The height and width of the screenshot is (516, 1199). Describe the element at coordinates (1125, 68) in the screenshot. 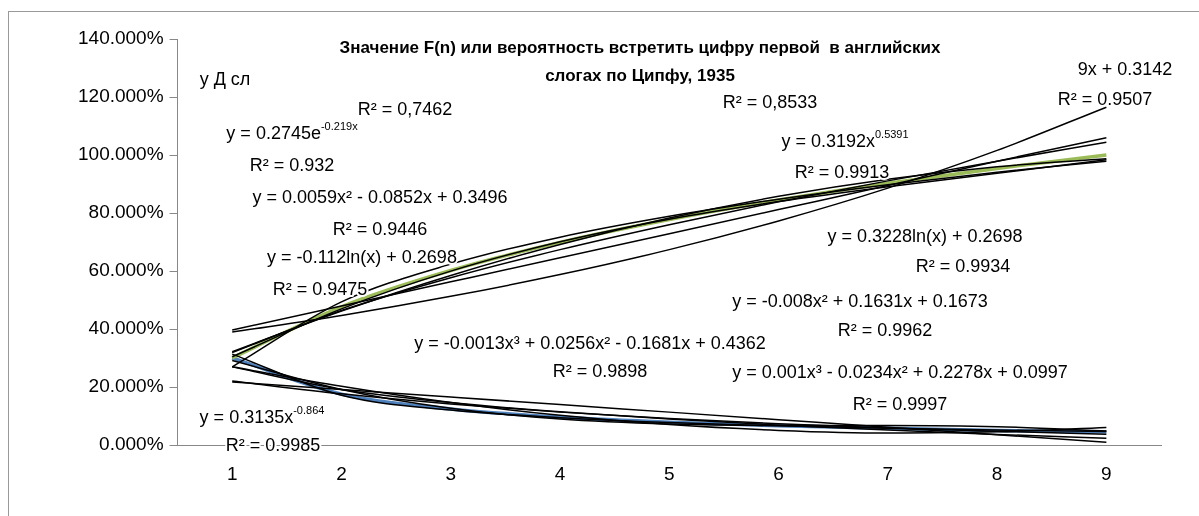

I see `annotation: 9x + 0.3142` at that location.